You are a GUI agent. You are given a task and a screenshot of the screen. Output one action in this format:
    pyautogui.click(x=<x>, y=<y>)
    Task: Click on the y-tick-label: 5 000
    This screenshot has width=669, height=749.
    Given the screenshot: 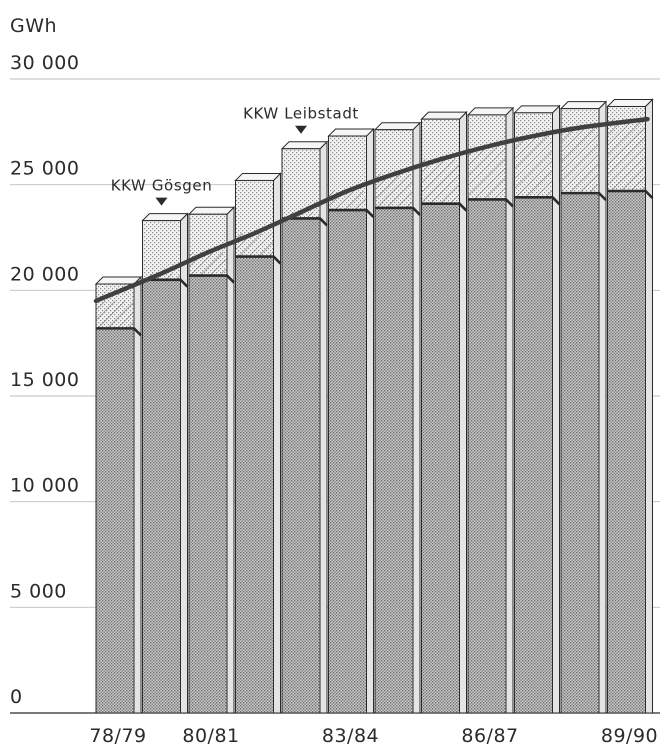 What is the action you would take?
    pyautogui.click(x=38, y=591)
    